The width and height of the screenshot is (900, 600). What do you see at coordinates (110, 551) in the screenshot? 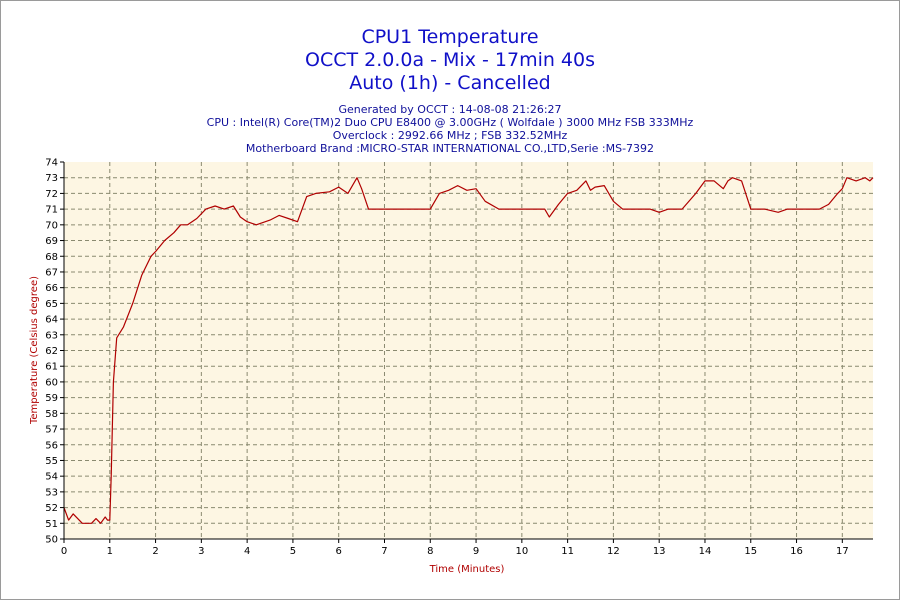
I see `x-tick-label: 1` at bounding box center [110, 551].